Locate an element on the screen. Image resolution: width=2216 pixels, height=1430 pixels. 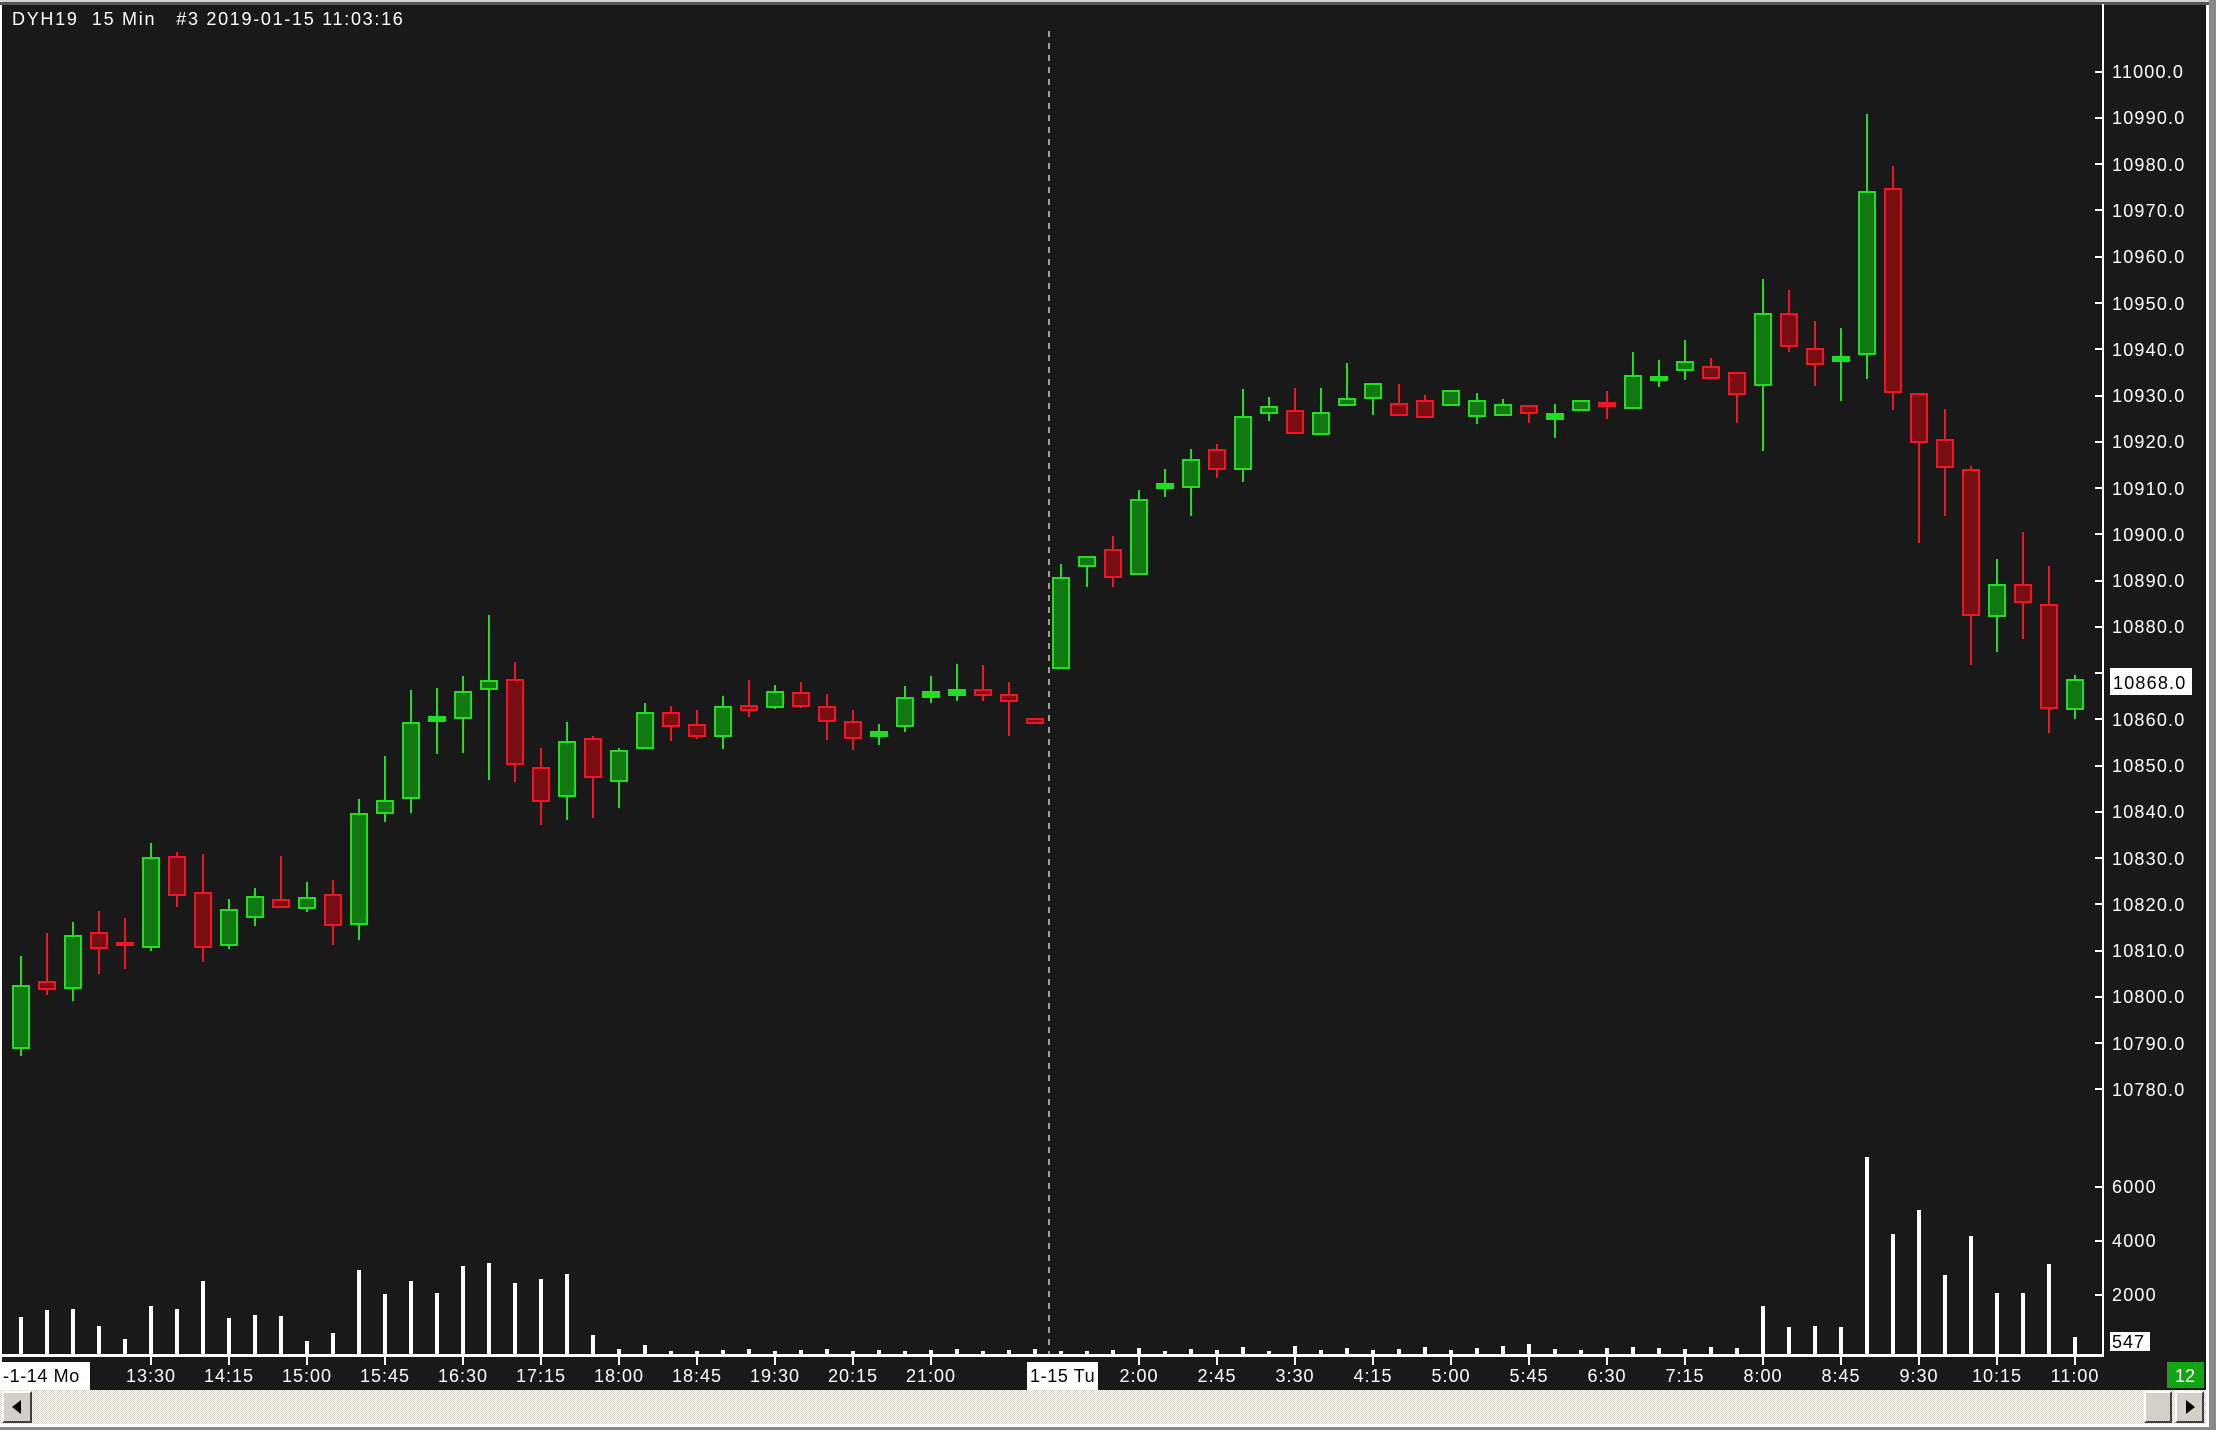
svg-text: 11:00 is located at coordinates (2075, 1376).